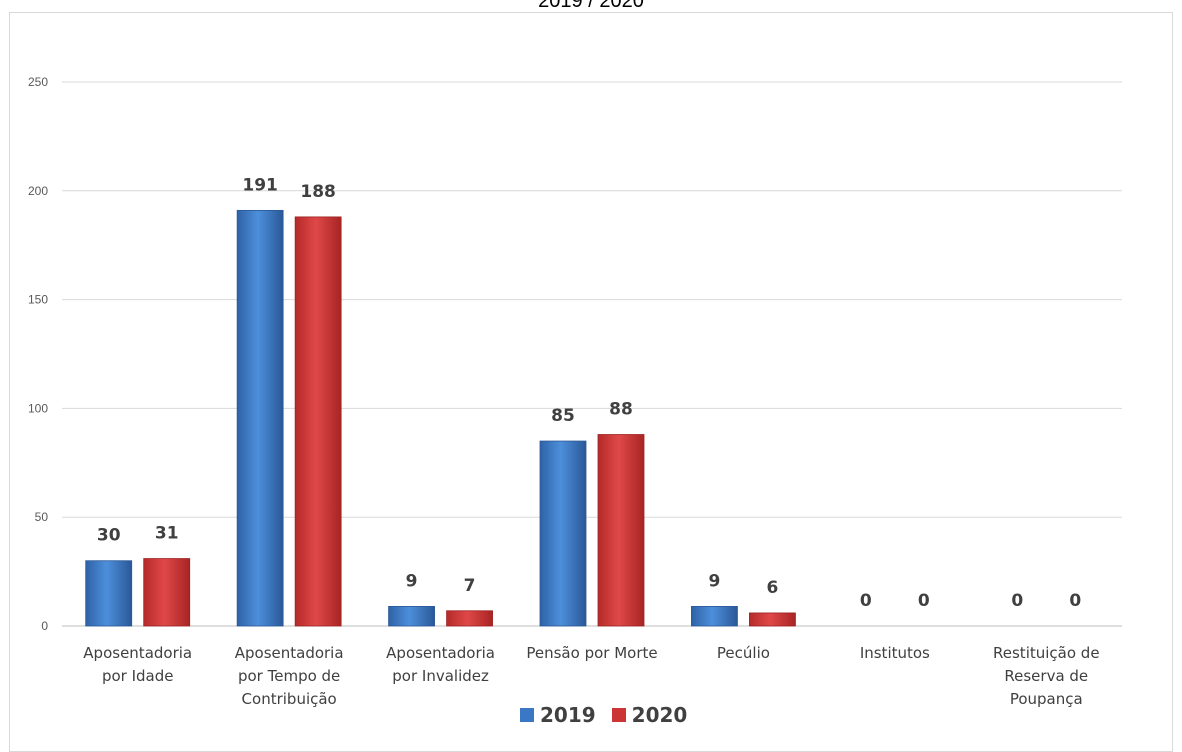 Image resolution: width=1182 pixels, height=752 pixels. Describe the element at coordinates (659, 715) in the screenshot. I see `legend-label: 2020` at that location.